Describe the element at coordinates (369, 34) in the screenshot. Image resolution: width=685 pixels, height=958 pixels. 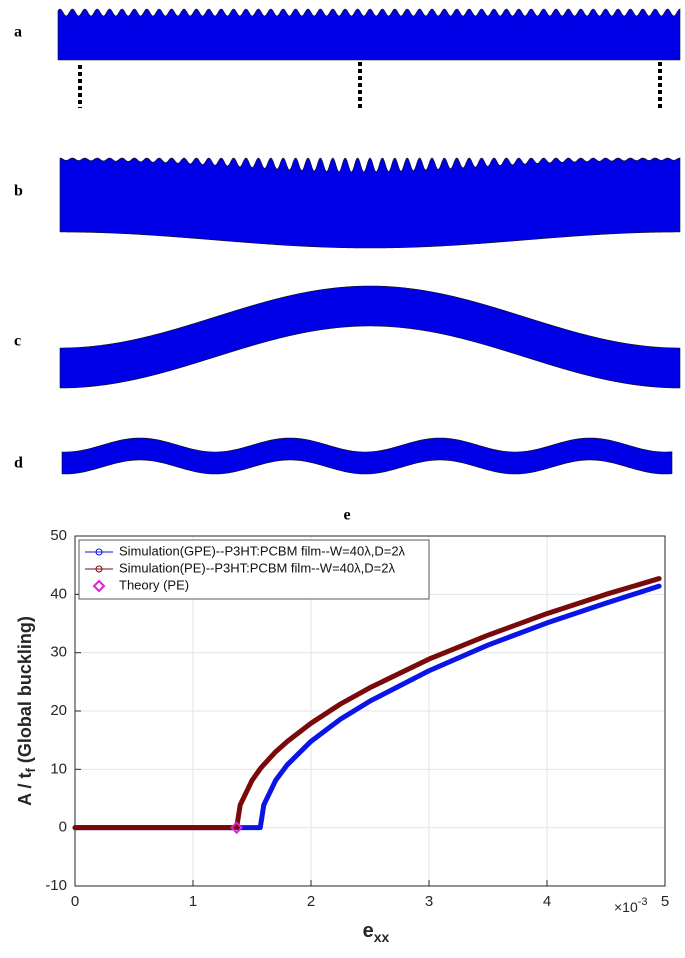
I see `film-a` at that location.